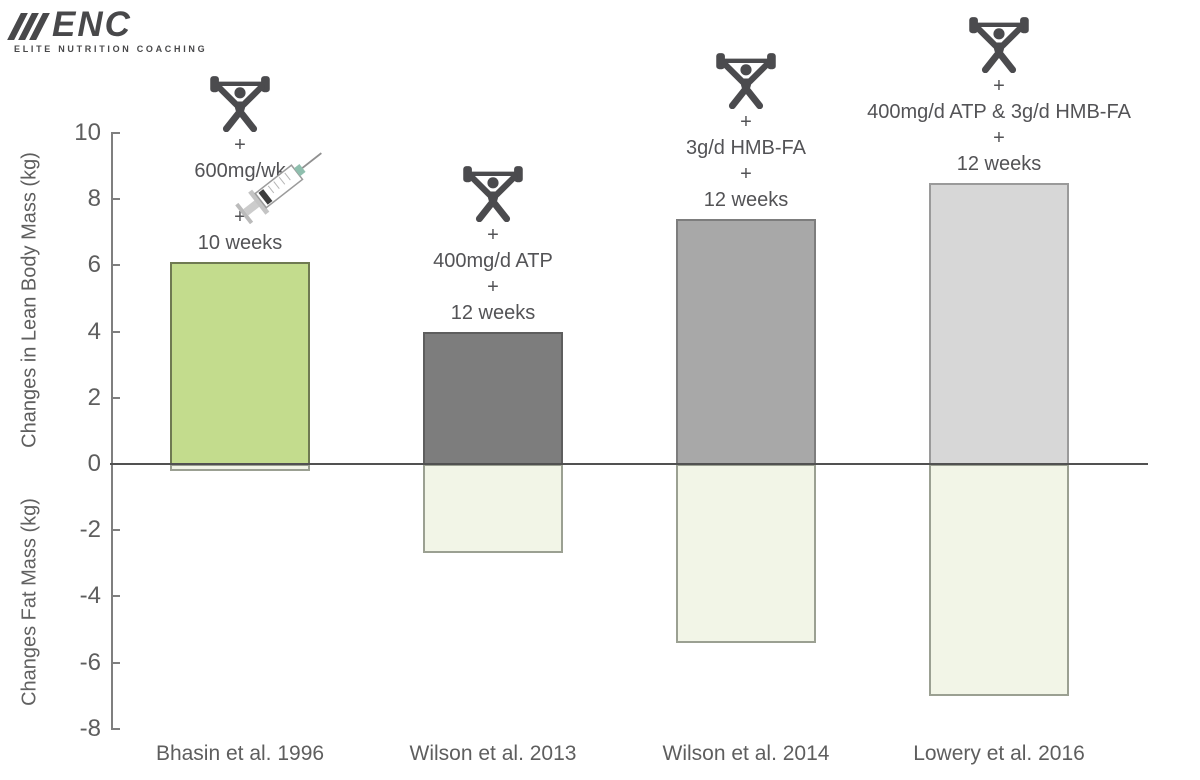 This screenshot has width=1200, height=780. I want to click on annotation-line: 10 weeks, so click(240, 243).